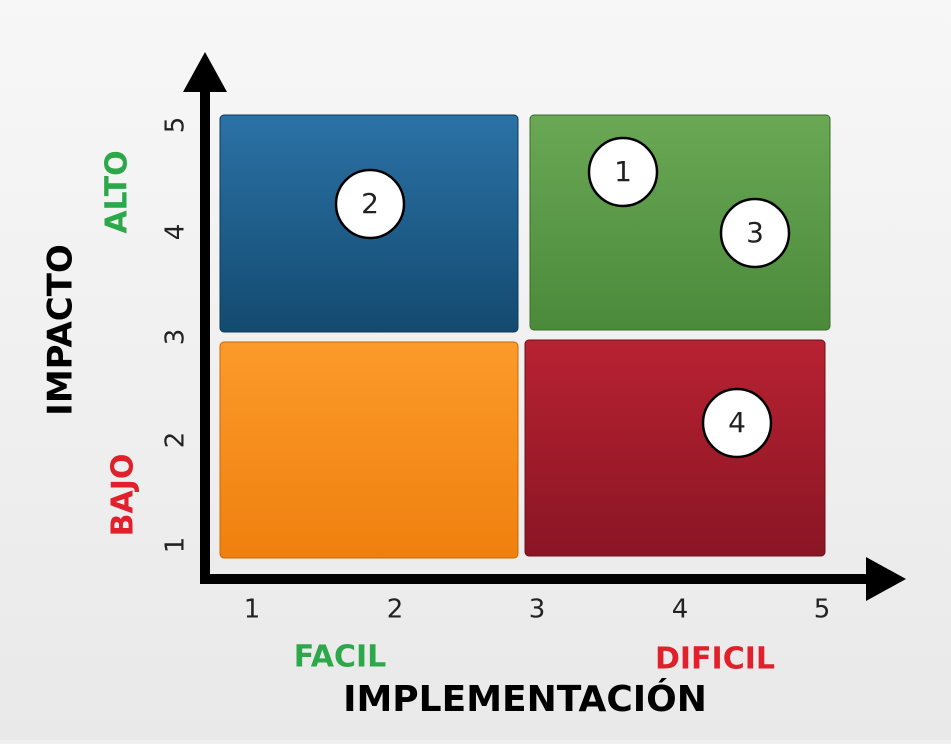 This screenshot has height=744, width=951. Describe the element at coordinates (176, 440) in the screenshot. I see `y-tick-label: 2` at that location.